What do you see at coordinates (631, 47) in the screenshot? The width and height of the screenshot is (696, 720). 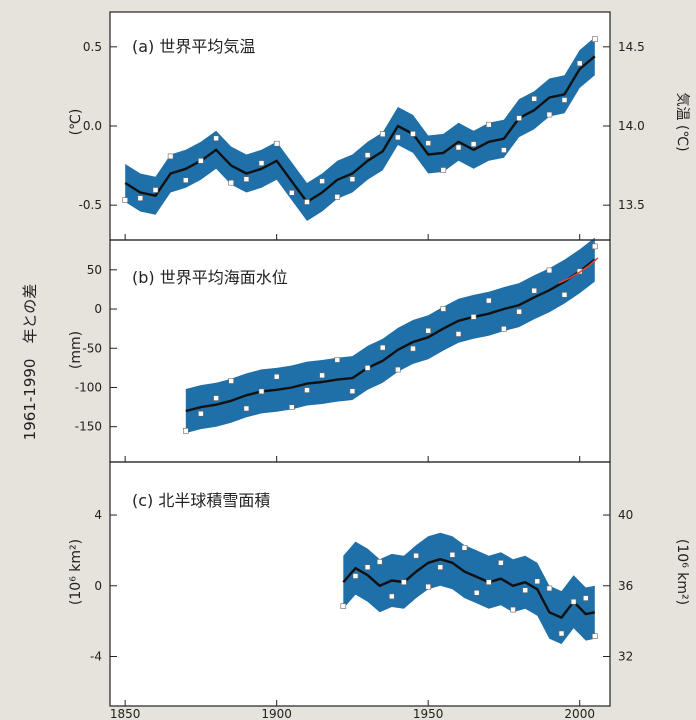 I see `panel-a-right-tick-label: 14.5` at bounding box center [631, 47].